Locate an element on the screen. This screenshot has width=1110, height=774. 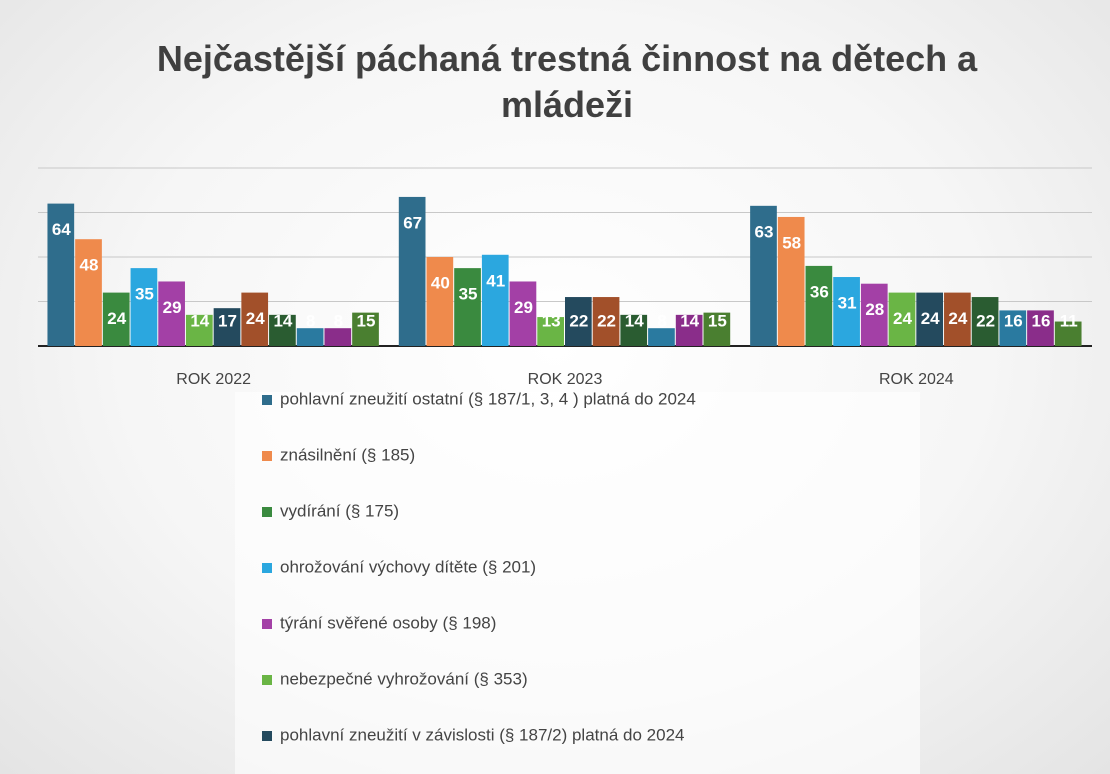
legend-label: znásilnění (§ 185) is located at coordinates (347, 454).